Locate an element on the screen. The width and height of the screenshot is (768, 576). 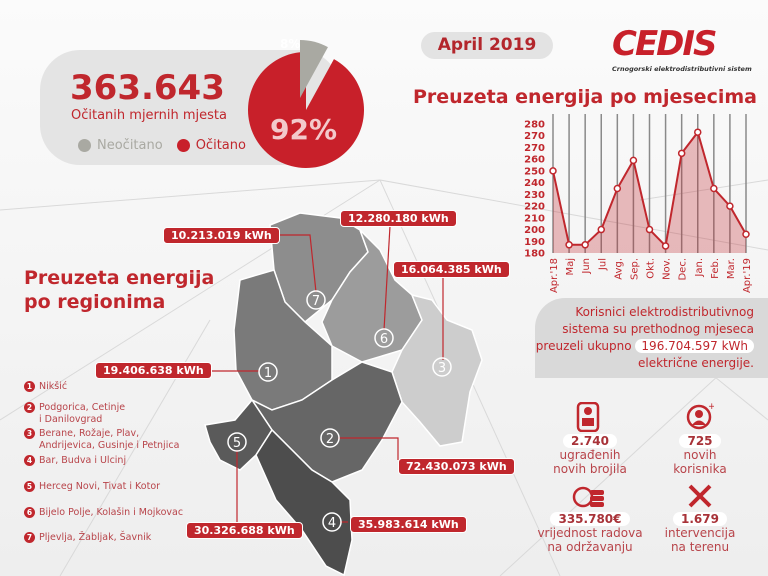
stat-label: ugrađenih is located at coordinates (590, 455).